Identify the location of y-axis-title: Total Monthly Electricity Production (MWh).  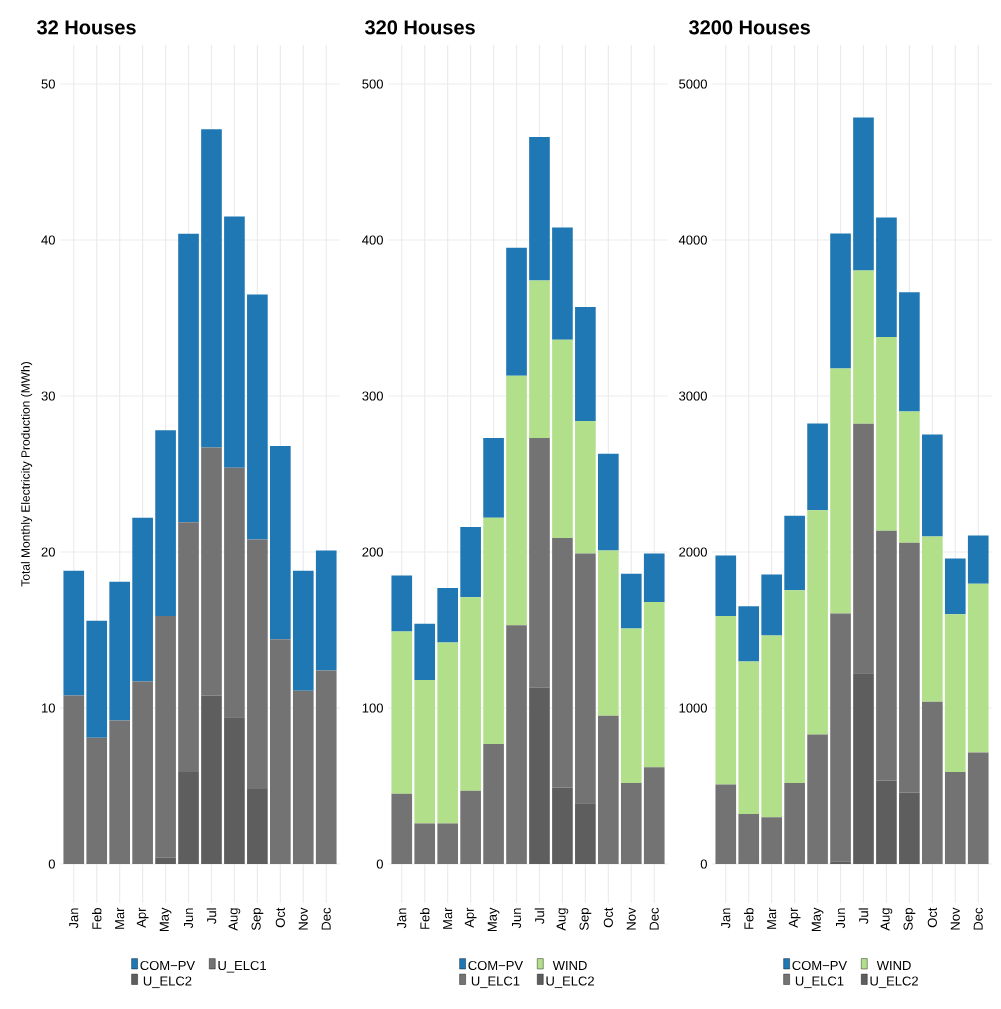
(26, 474).